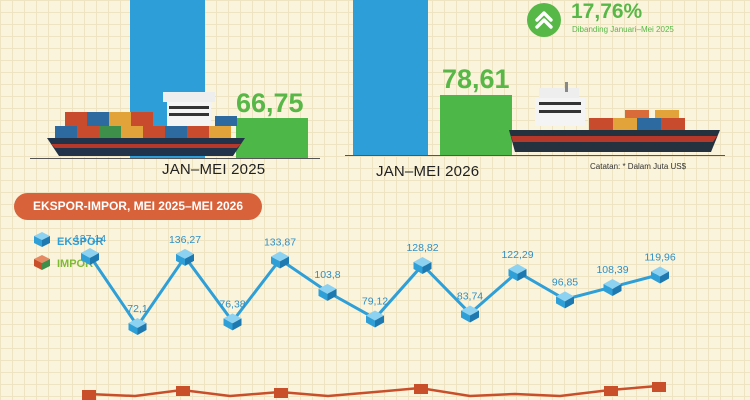  What do you see at coordinates (623, 29) in the screenshot?
I see `growth-note: Dibanding Januari–Mei 2025` at bounding box center [623, 29].